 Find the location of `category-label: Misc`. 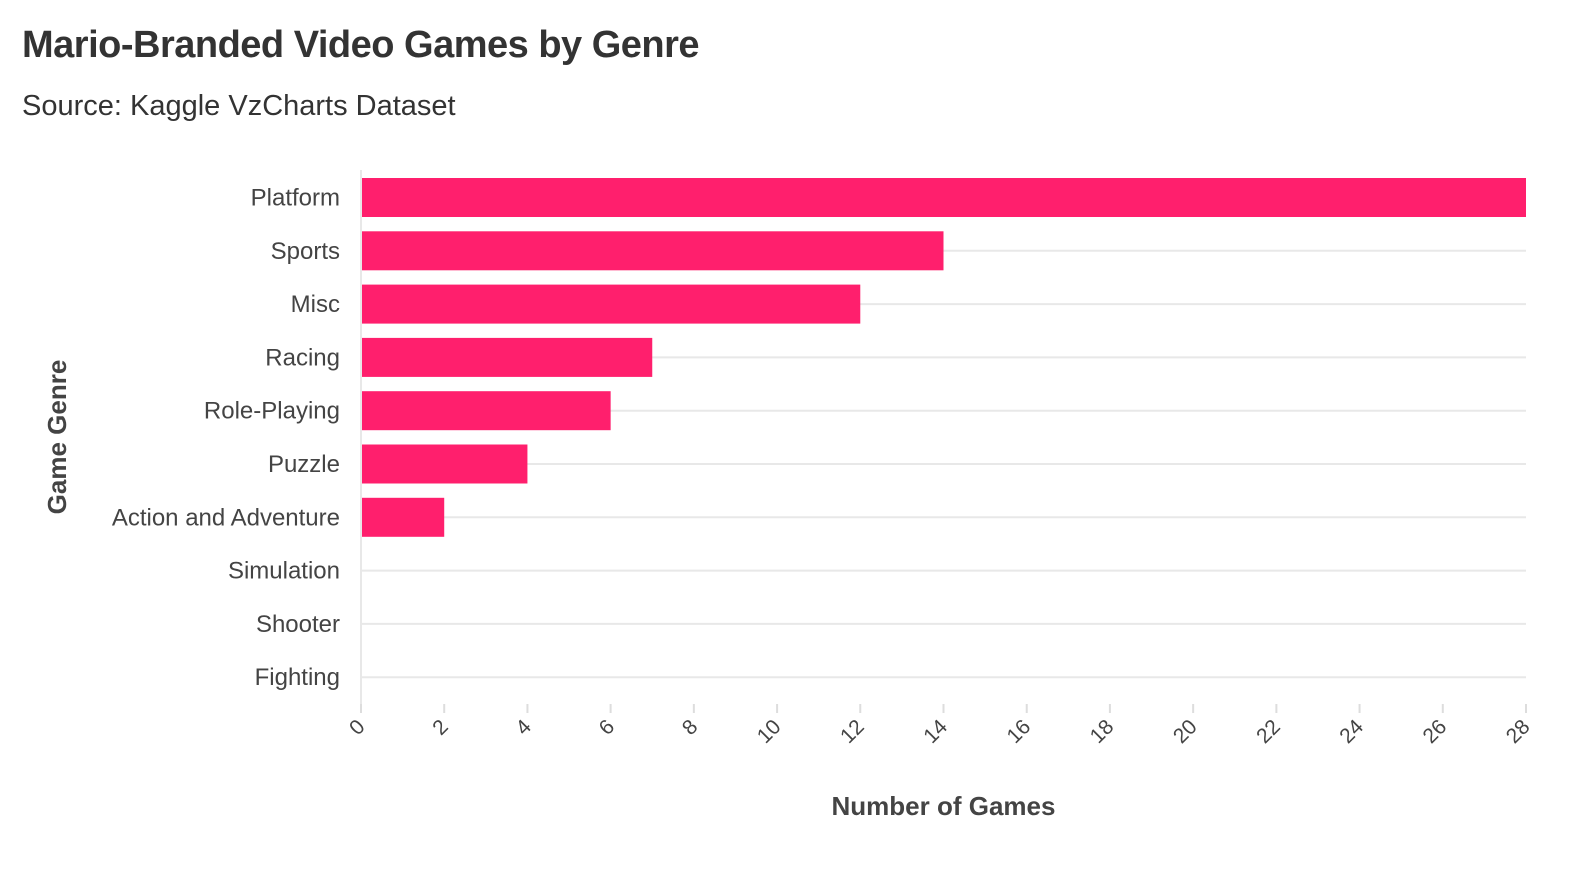

category-label: Misc is located at coordinates (315, 304).